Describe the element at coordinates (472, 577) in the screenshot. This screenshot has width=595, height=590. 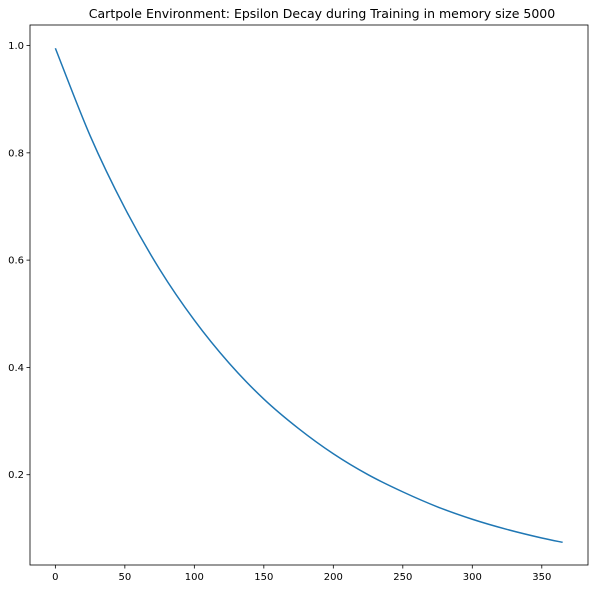
I see `x-tick-label: 300` at that location.